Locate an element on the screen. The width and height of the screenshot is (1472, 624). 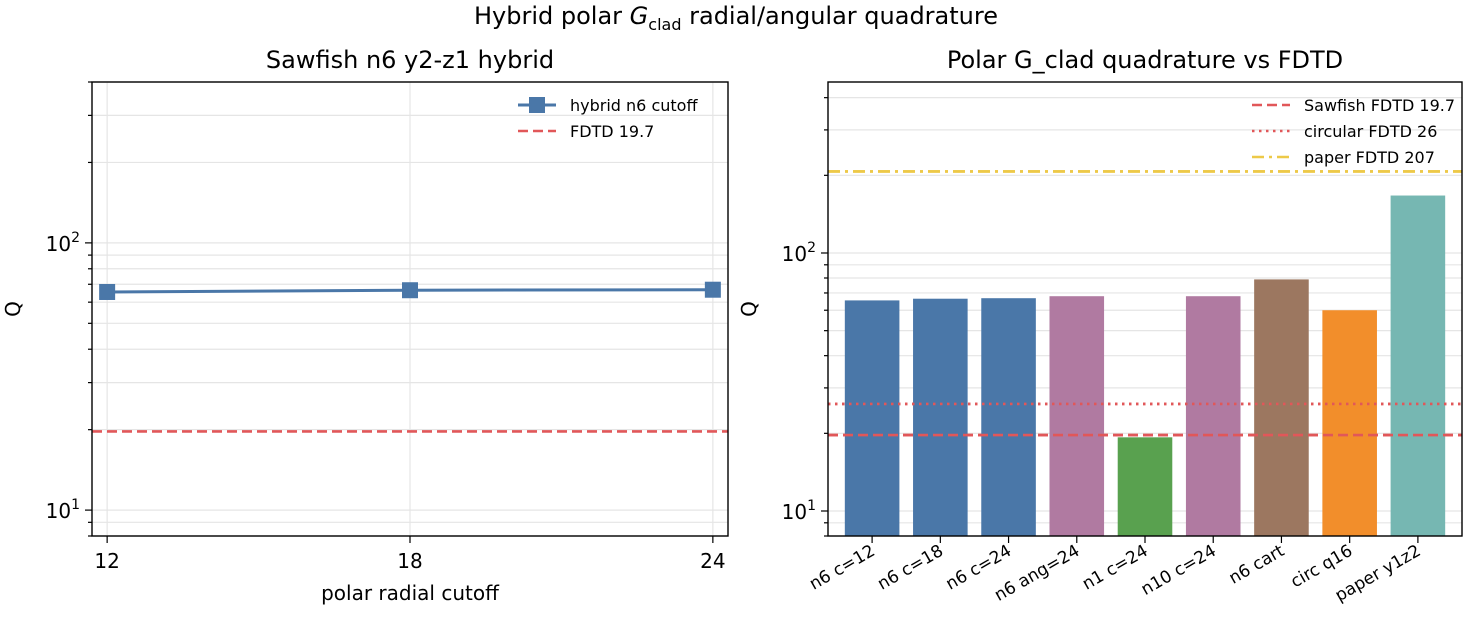
legend: hybrid n6 cutoff FDTD 19.7 is located at coordinates (608, 118).